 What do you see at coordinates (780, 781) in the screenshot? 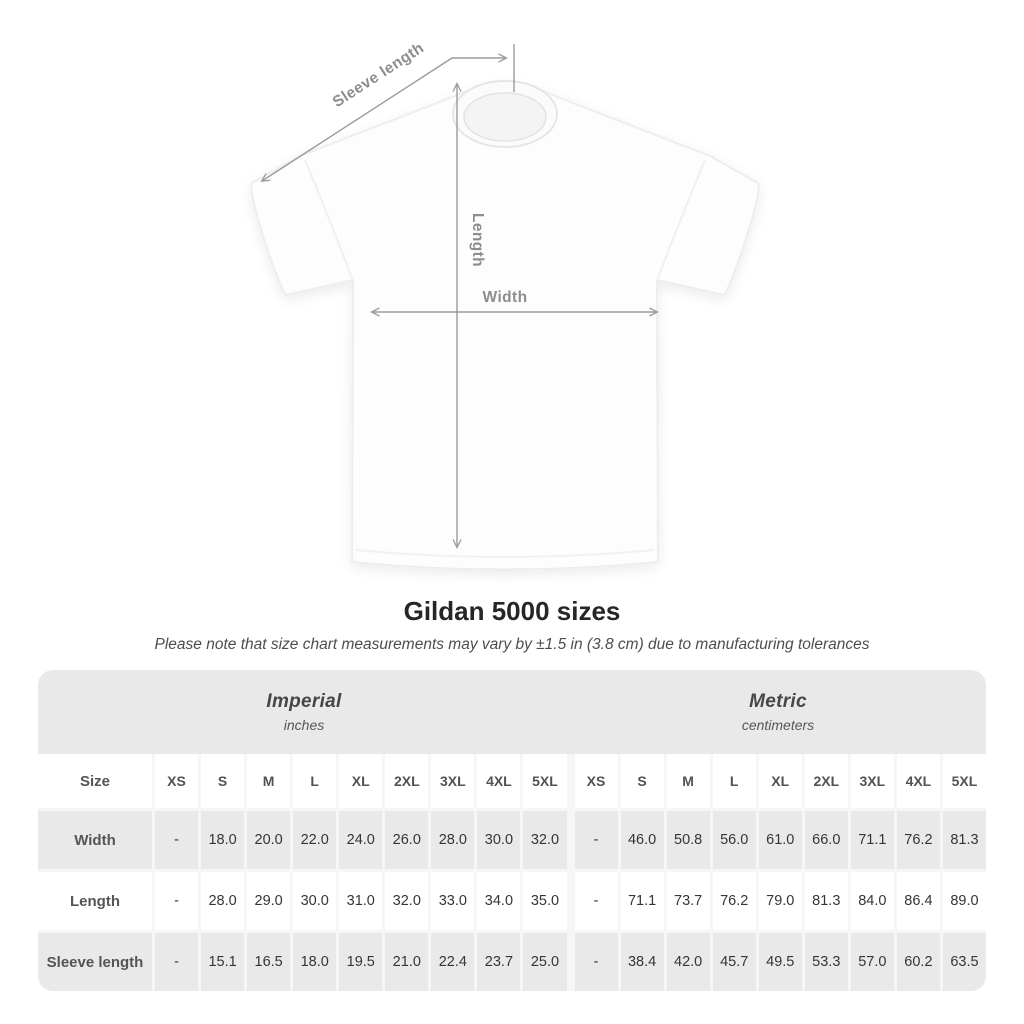
I see `metric-size-header: XL` at bounding box center [780, 781].